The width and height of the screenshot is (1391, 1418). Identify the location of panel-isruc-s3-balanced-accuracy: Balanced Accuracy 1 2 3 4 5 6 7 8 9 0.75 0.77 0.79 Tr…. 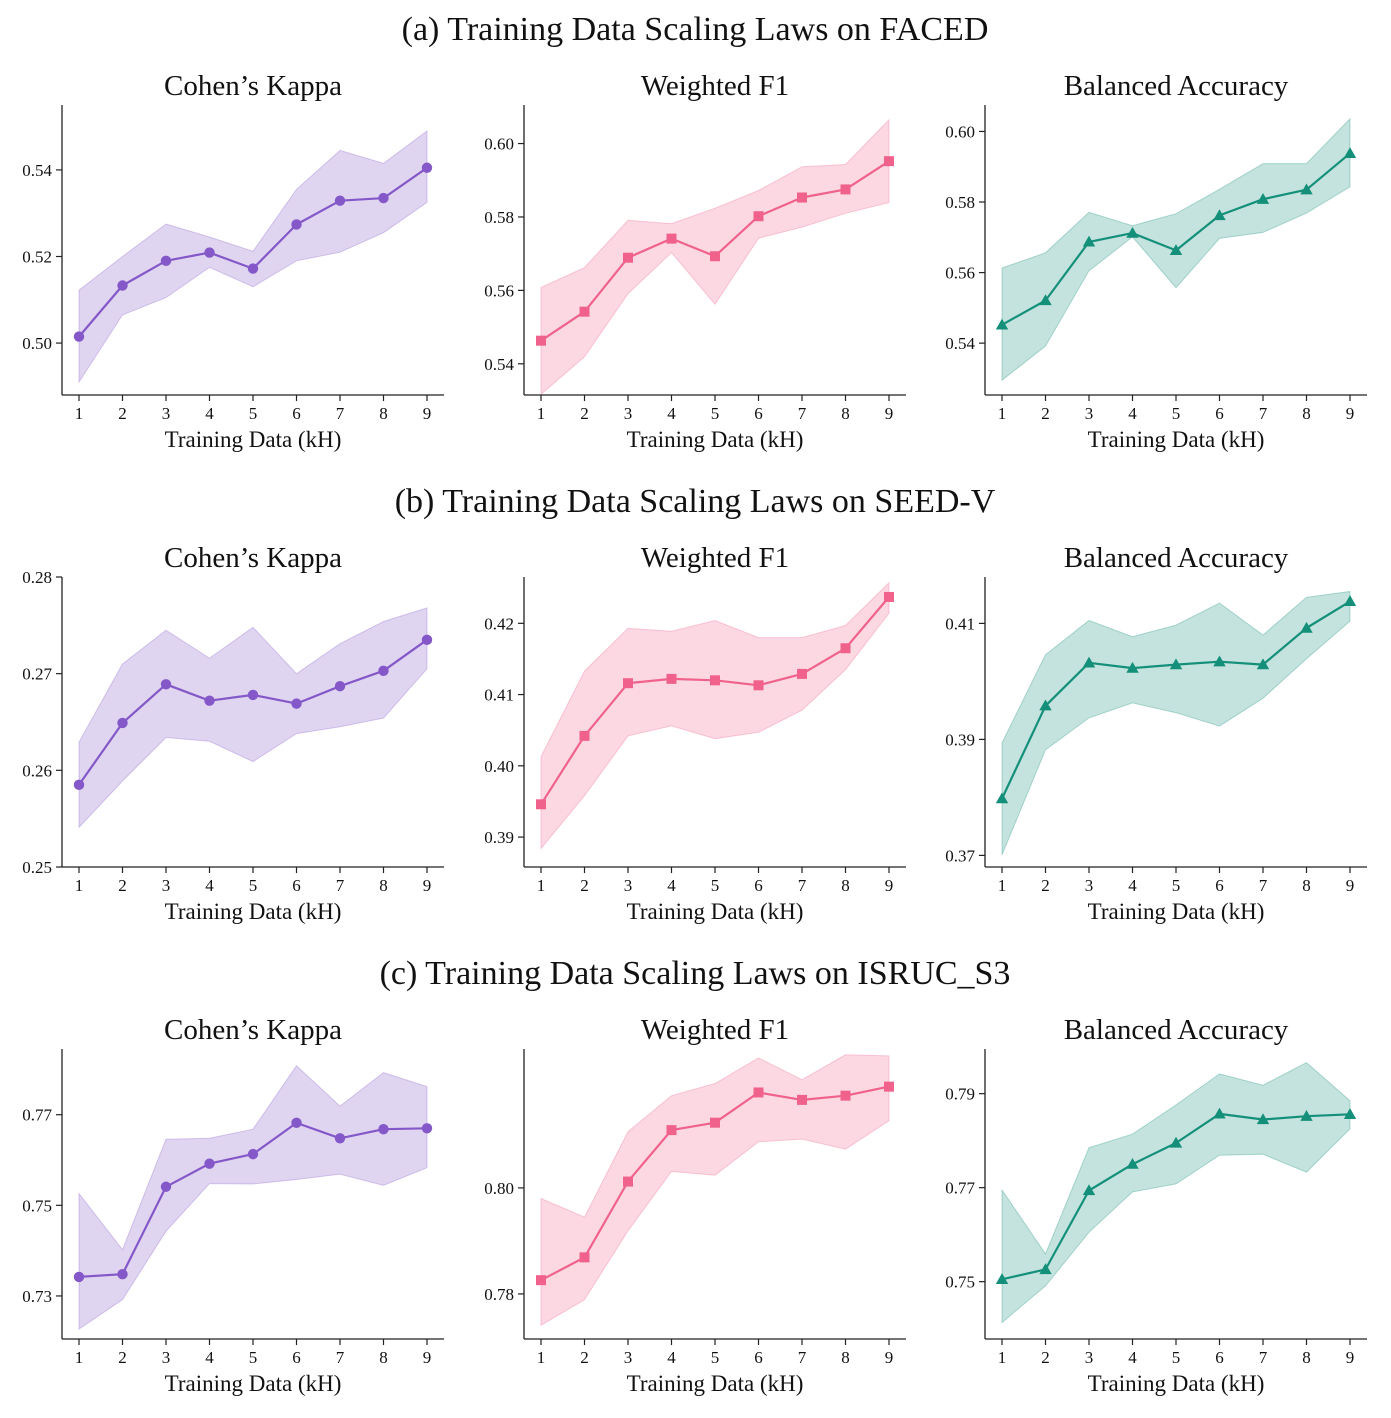
(1156, 1205).